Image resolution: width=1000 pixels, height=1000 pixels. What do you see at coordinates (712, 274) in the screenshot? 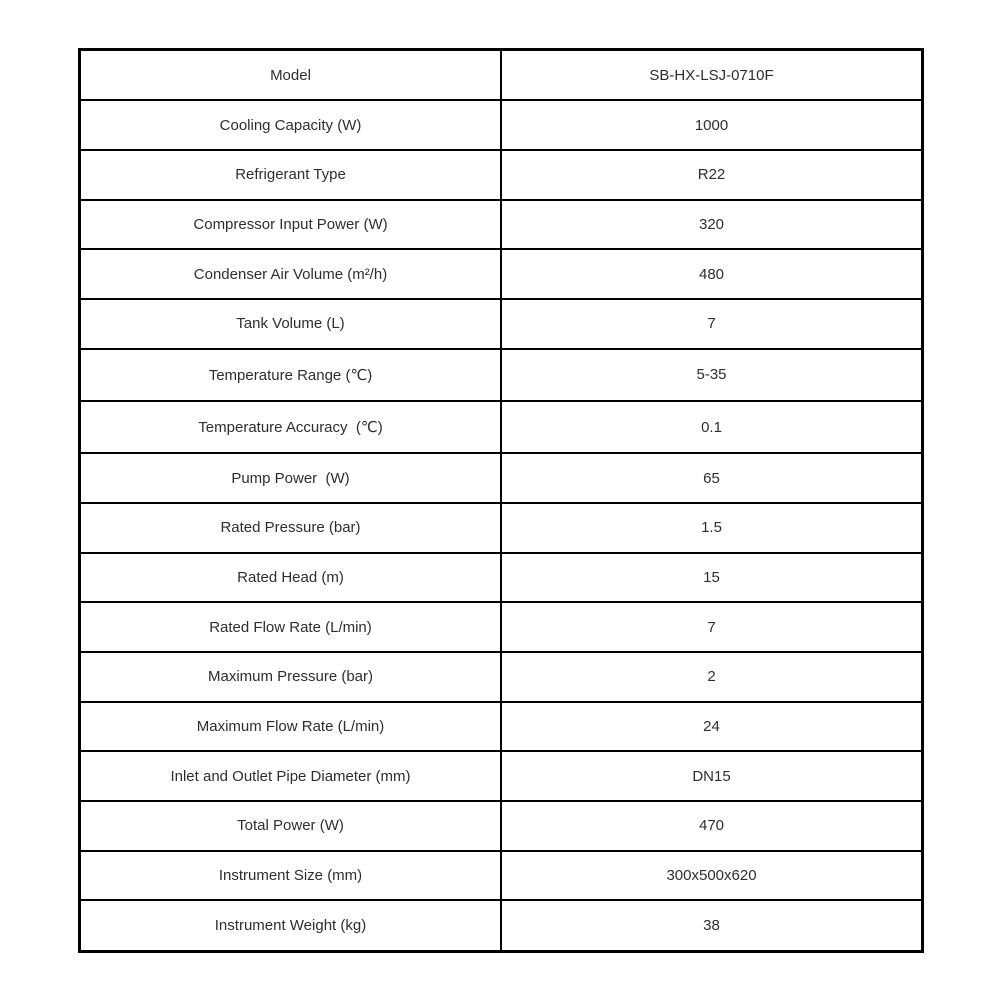
I see `spec-value-cell: 480` at bounding box center [712, 274].